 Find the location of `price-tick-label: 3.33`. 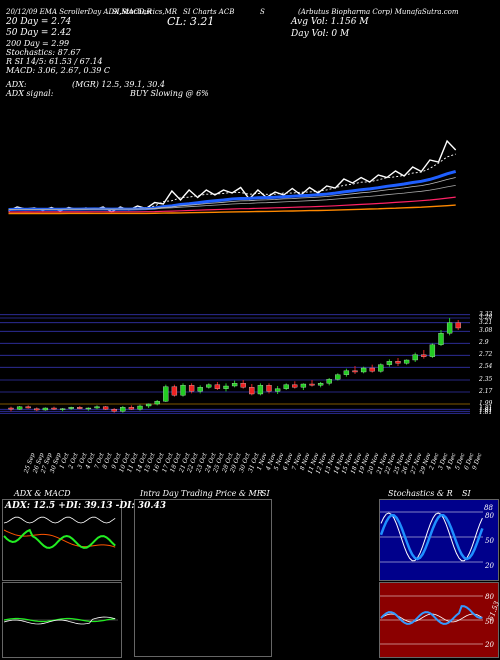

price-tick-label: 3.33 is located at coordinates (486, 314).